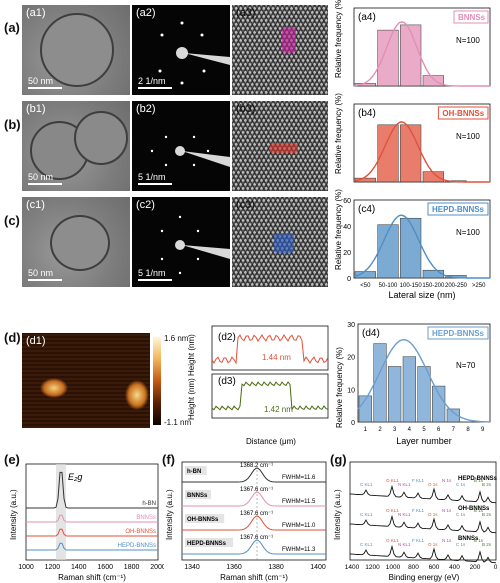  Describe the element at coordinates (280, 146) in the screenshot. I see `hrtem-lattice-b3: (b3)` at that location.